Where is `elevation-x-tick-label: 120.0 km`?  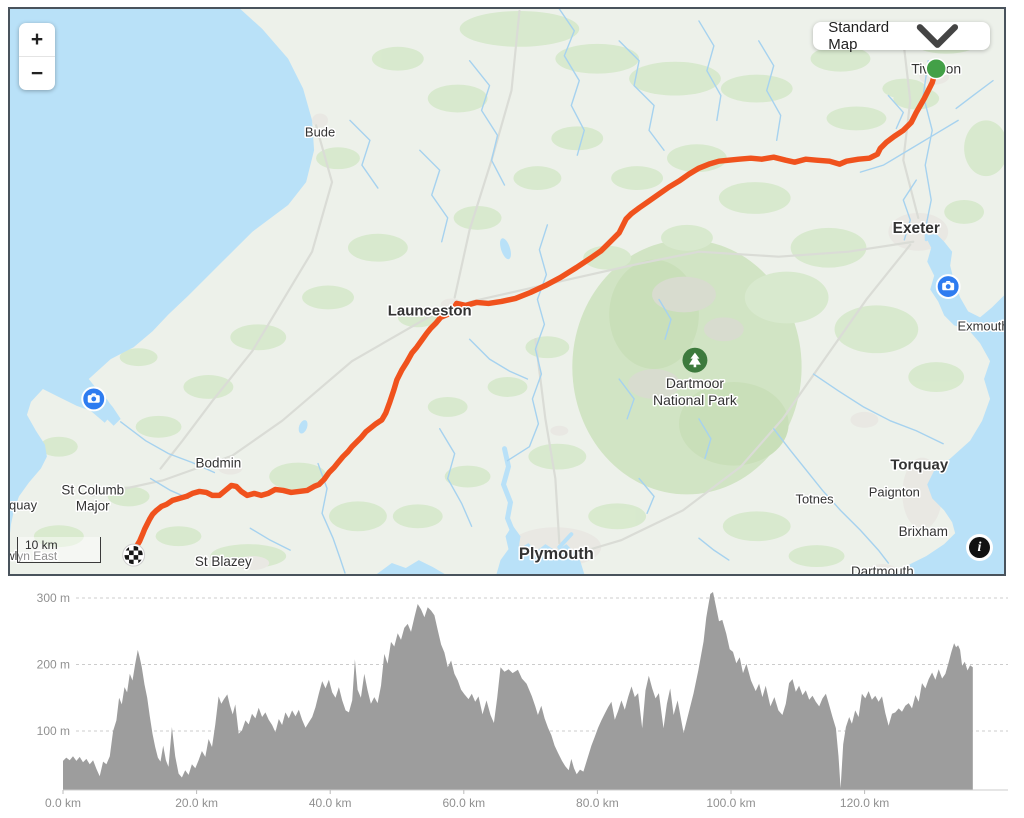
elevation-x-tick-label: 120.0 km is located at coordinates (864, 803).